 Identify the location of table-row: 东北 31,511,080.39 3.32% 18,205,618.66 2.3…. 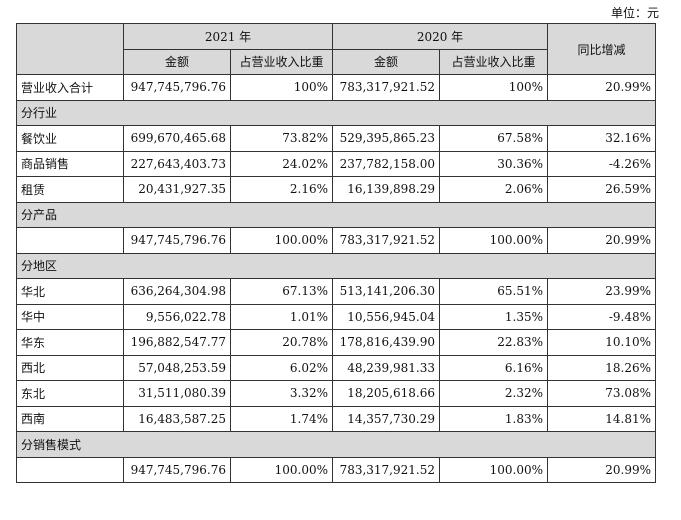
(336, 393).